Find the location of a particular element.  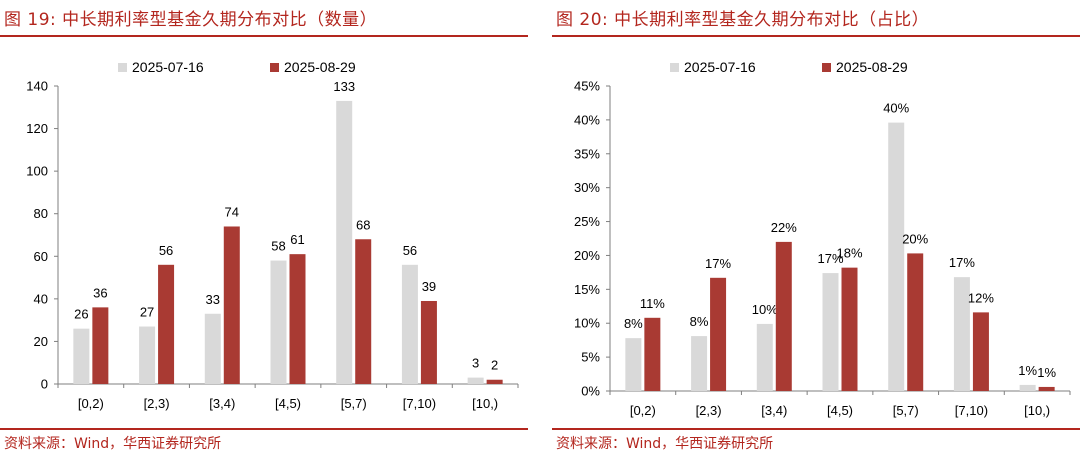

data-label: 74 is located at coordinates (232, 211).